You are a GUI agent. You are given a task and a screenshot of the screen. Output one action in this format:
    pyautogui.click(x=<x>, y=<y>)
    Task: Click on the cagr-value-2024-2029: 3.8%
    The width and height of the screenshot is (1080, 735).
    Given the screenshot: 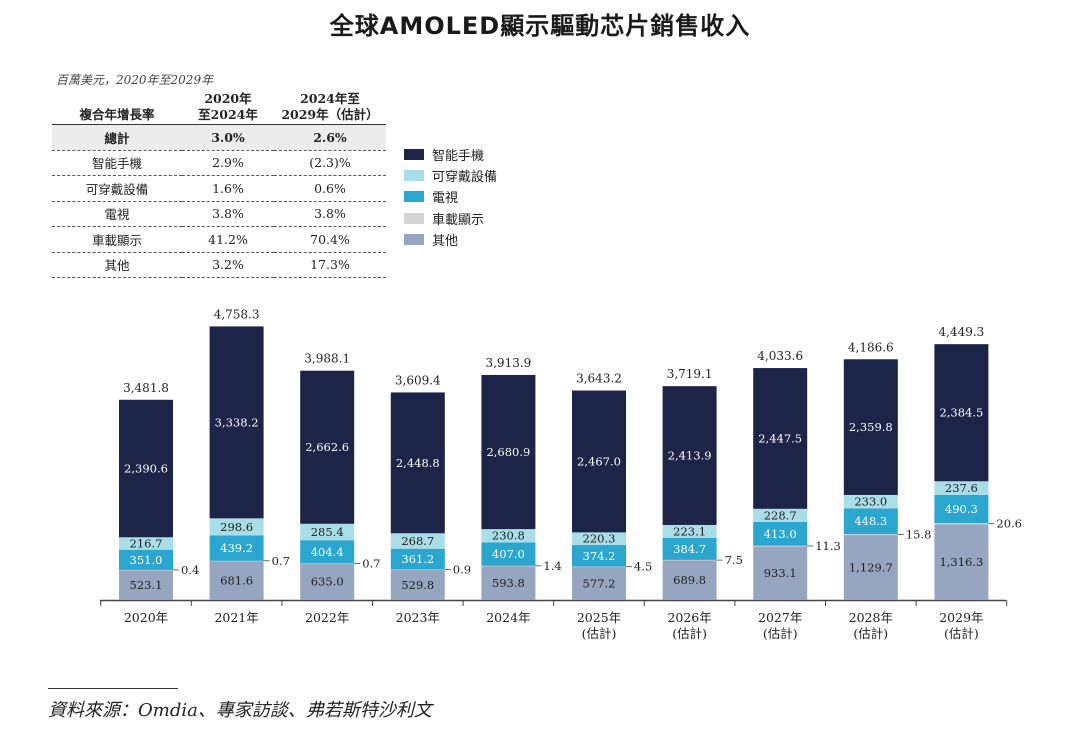 What is the action you would take?
    pyautogui.click(x=330, y=214)
    